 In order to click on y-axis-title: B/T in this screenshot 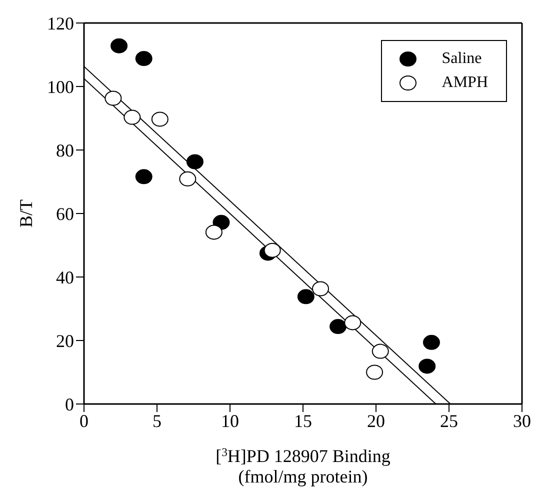, I will do `click(26, 213)`.